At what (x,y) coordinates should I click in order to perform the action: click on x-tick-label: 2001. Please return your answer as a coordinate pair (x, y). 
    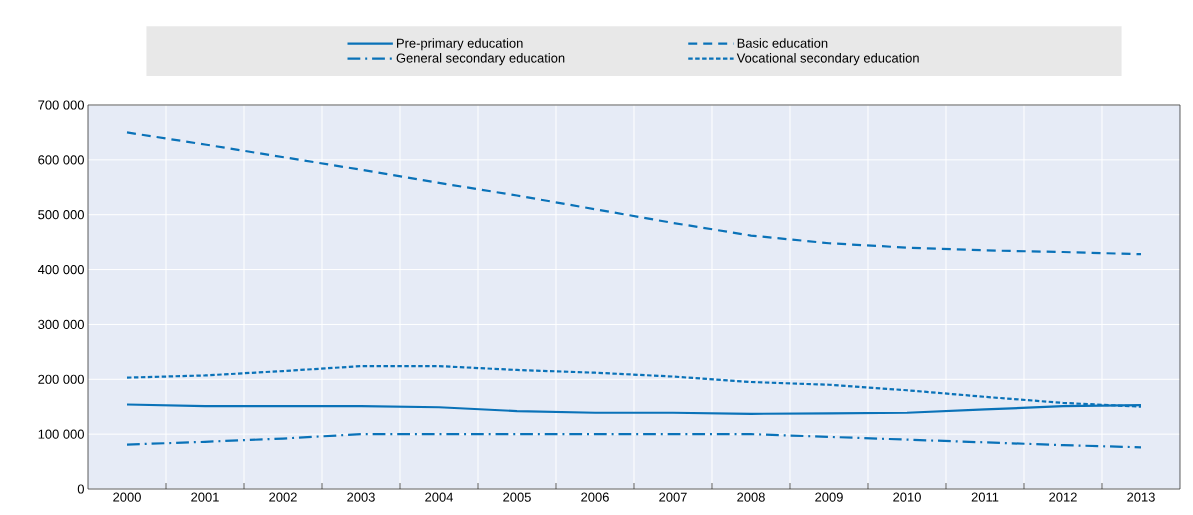
    Looking at the image, I should click on (205, 497).